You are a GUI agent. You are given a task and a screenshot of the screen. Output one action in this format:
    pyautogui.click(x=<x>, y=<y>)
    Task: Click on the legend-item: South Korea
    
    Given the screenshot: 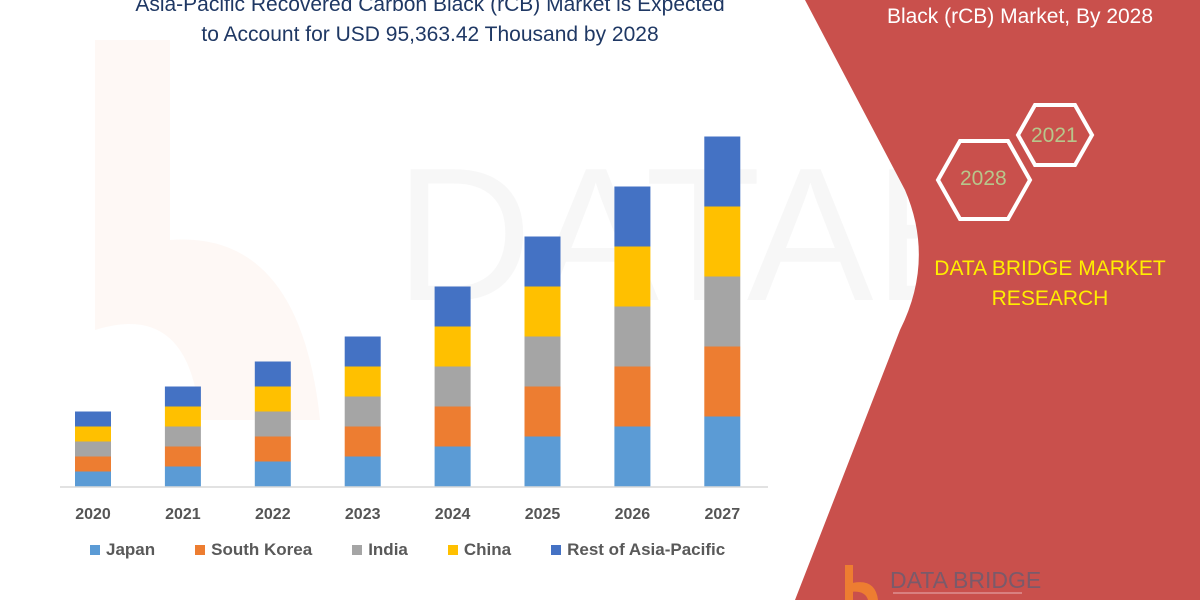 What is the action you would take?
    pyautogui.click(x=253, y=550)
    